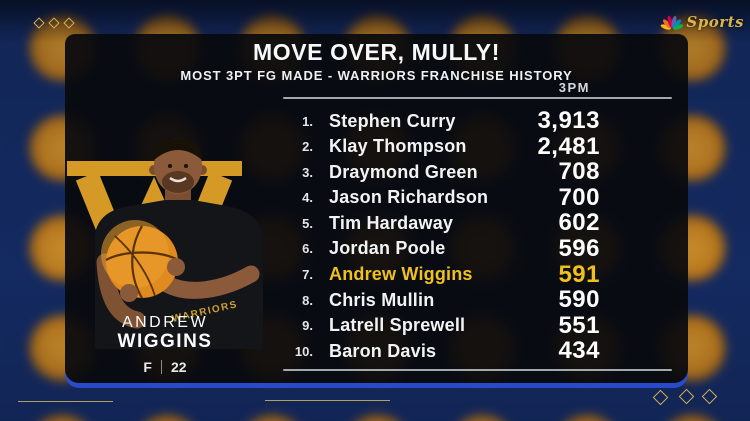 The height and width of the screenshot is (421, 750). Describe the element at coordinates (579, 325) in the screenshot. I see `made-threes-value: 551` at that location.